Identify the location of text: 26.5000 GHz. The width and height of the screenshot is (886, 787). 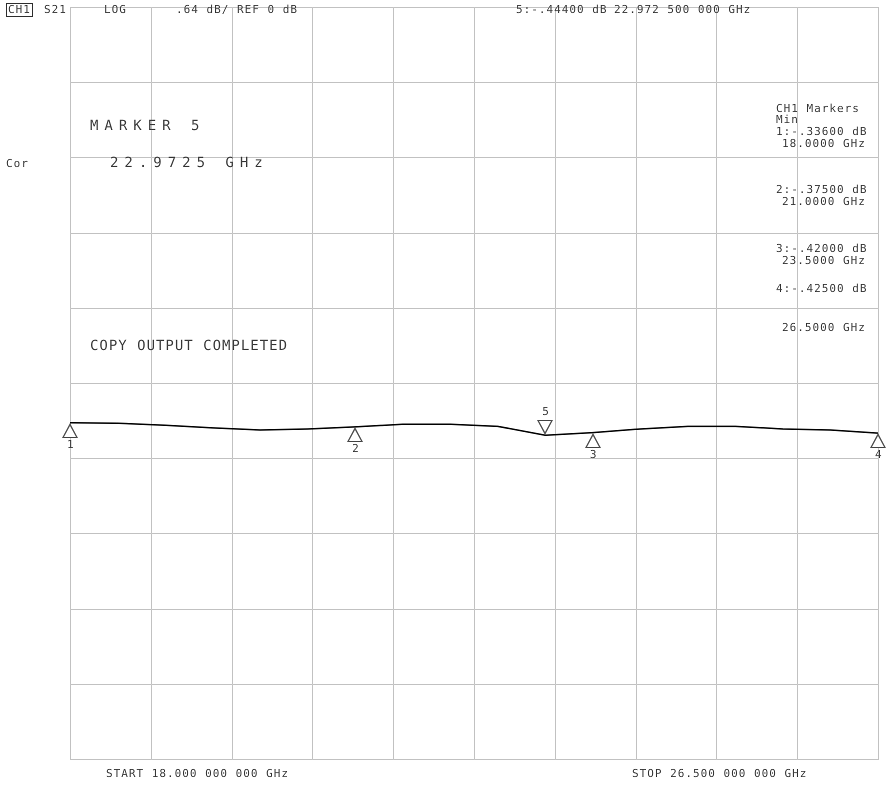
(824, 327).